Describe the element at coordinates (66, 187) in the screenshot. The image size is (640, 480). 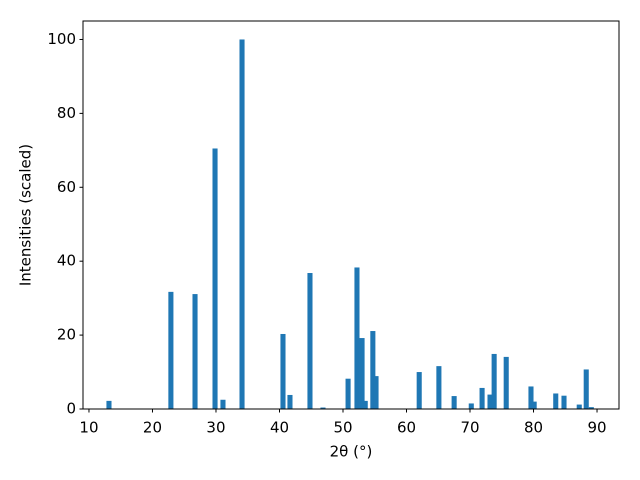
I see `y-tick-label: 60` at that location.